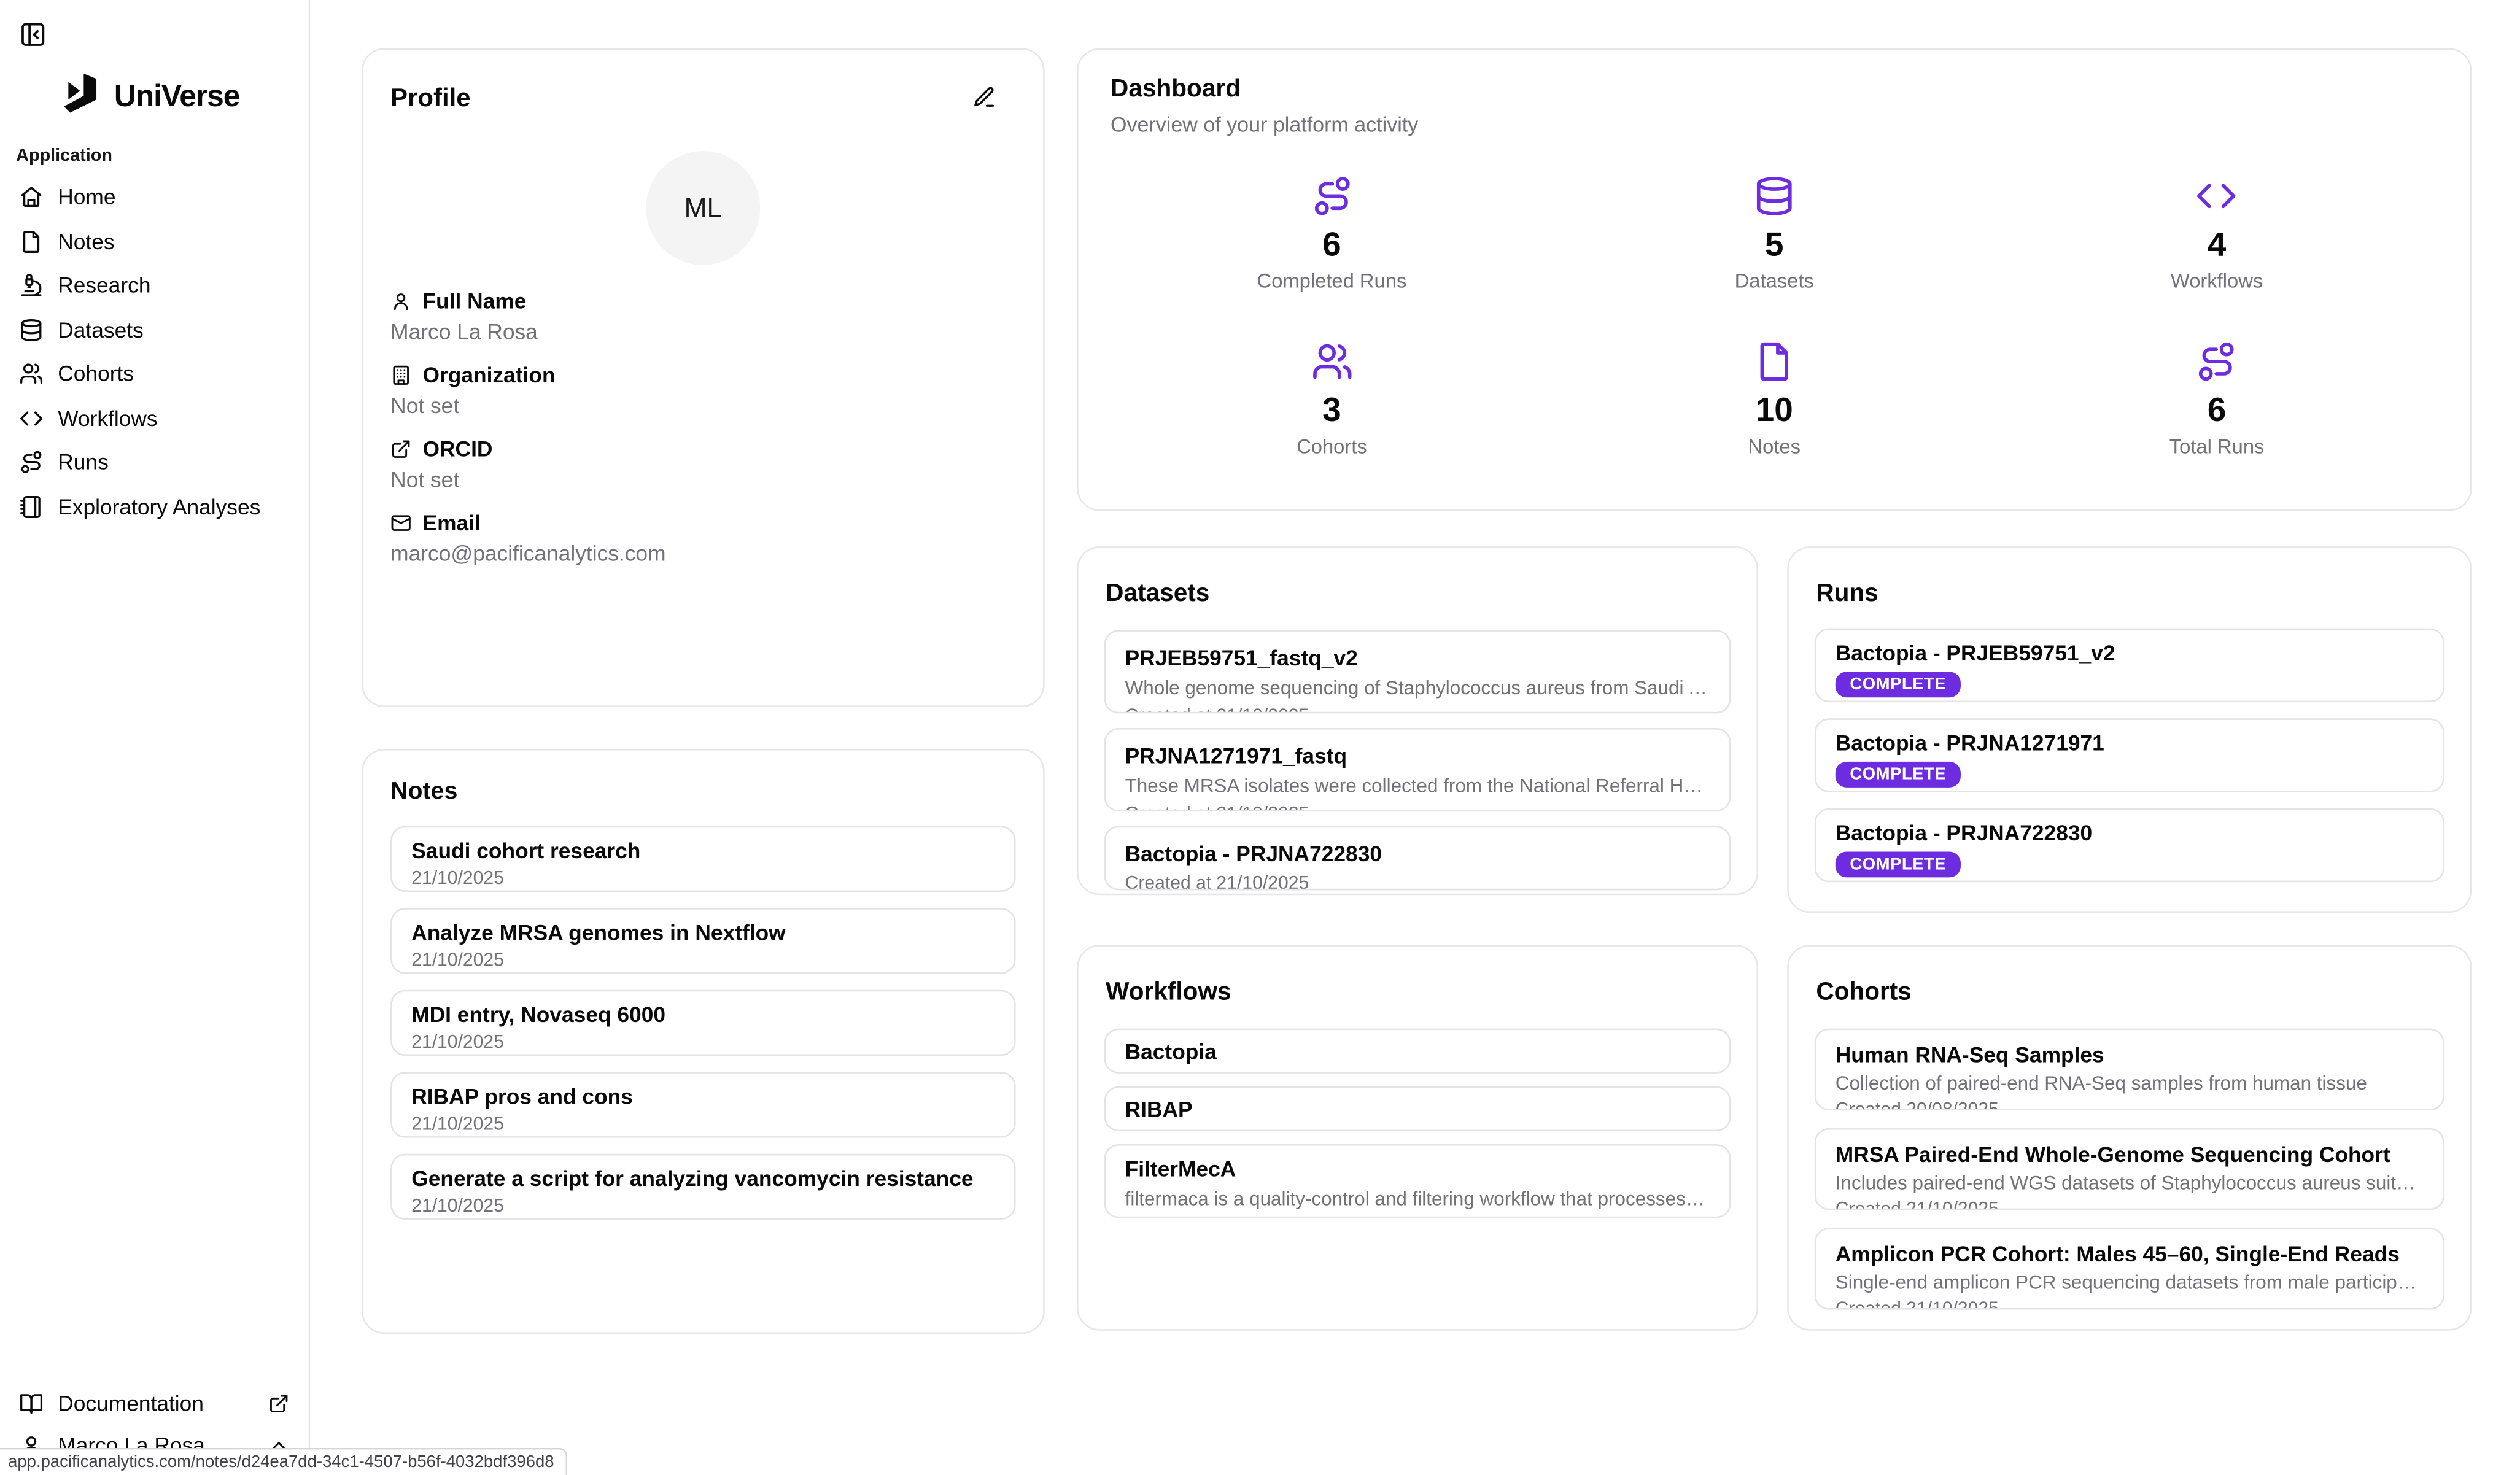 Image resolution: width=2520 pixels, height=1475 pixels. Describe the element at coordinates (1864, 992) in the screenshot. I see `cohorts-title: Cohorts` at that location.